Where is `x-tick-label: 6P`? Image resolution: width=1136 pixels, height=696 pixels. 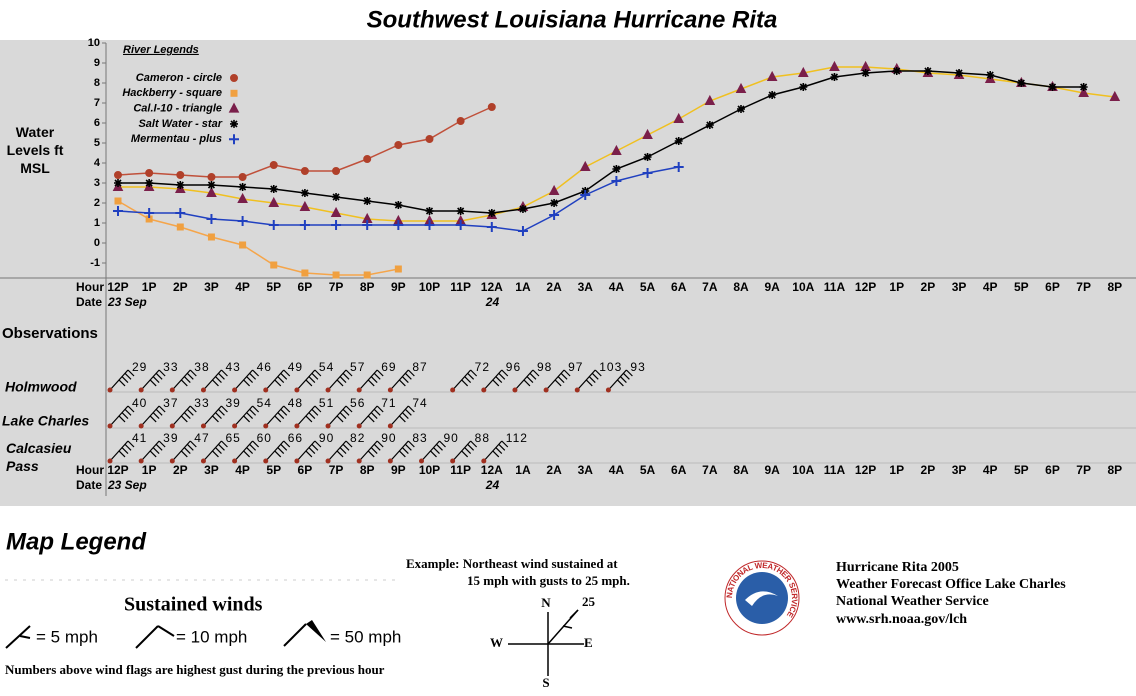 x-tick-label: 6P is located at coordinates (305, 470).